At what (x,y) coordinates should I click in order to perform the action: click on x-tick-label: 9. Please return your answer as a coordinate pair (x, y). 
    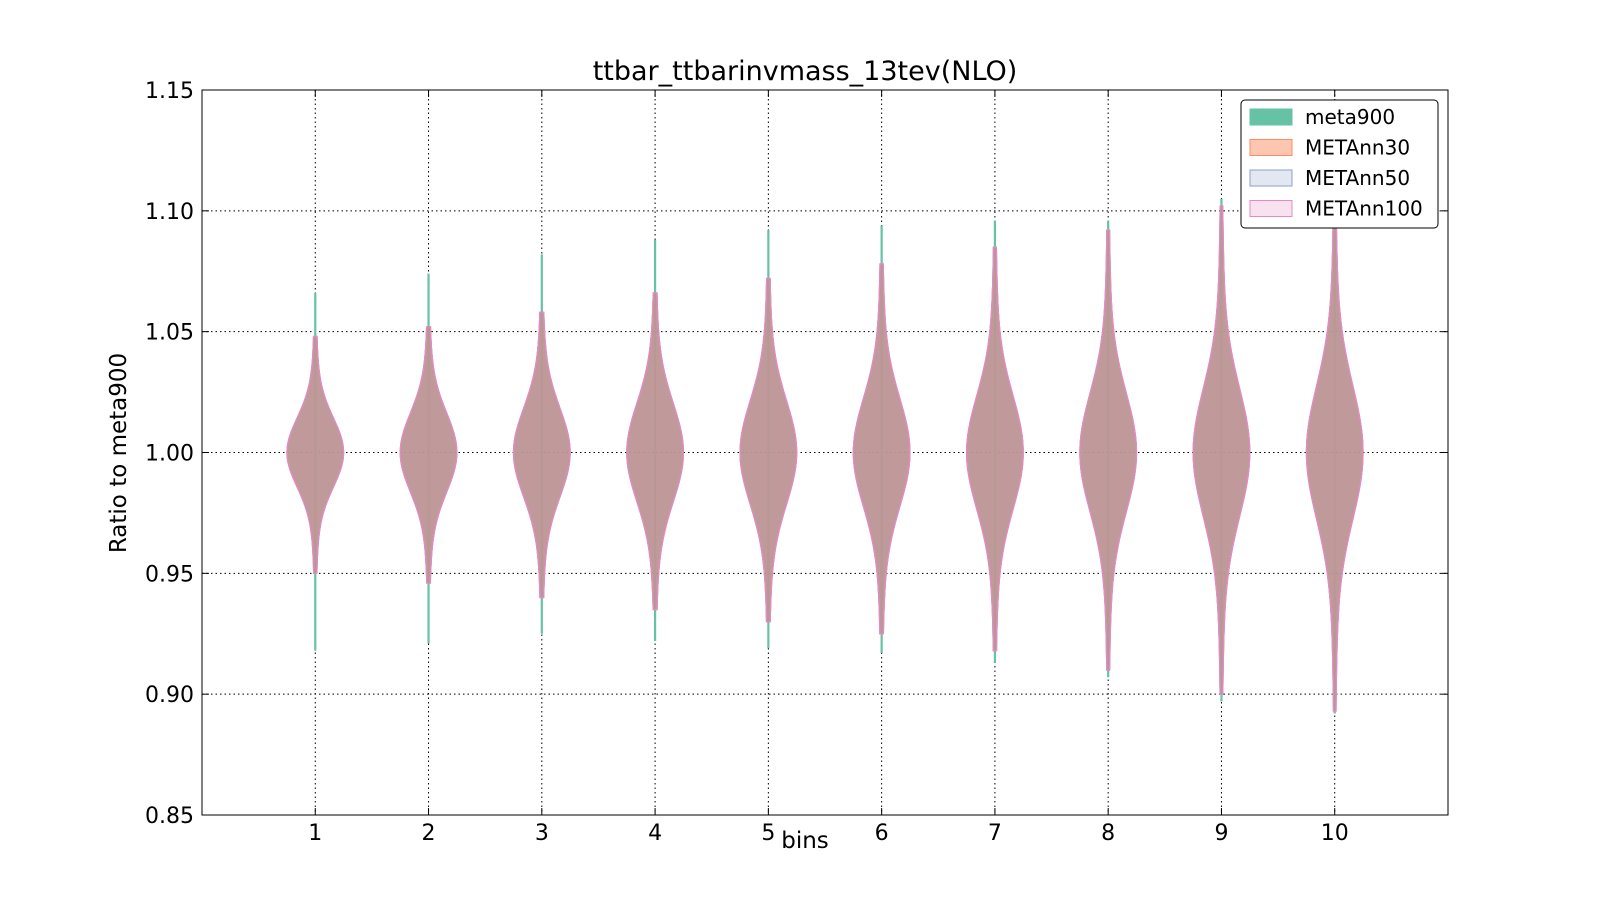
    Looking at the image, I should click on (1221, 833).